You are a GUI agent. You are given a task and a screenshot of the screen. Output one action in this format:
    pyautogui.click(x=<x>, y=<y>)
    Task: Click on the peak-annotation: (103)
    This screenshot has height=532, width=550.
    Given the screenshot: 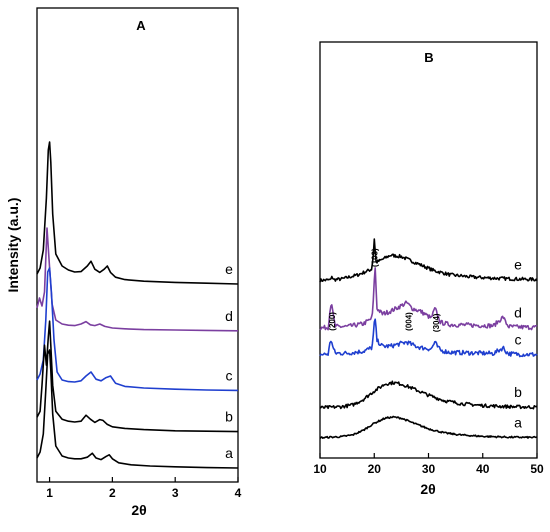 What is the action you would take?
    pyautogui.click(x=374, y=257)
    